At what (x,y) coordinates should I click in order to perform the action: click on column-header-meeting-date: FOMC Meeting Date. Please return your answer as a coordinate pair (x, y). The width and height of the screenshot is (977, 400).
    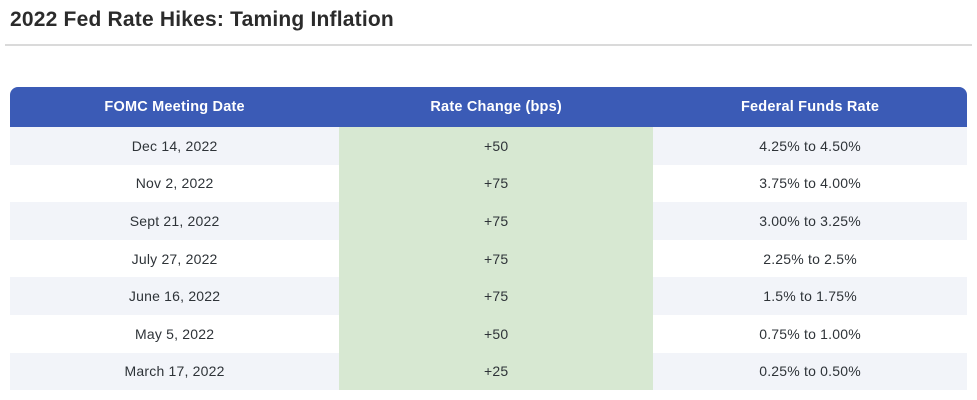
    Looking at the image, I should click on (174, 107).